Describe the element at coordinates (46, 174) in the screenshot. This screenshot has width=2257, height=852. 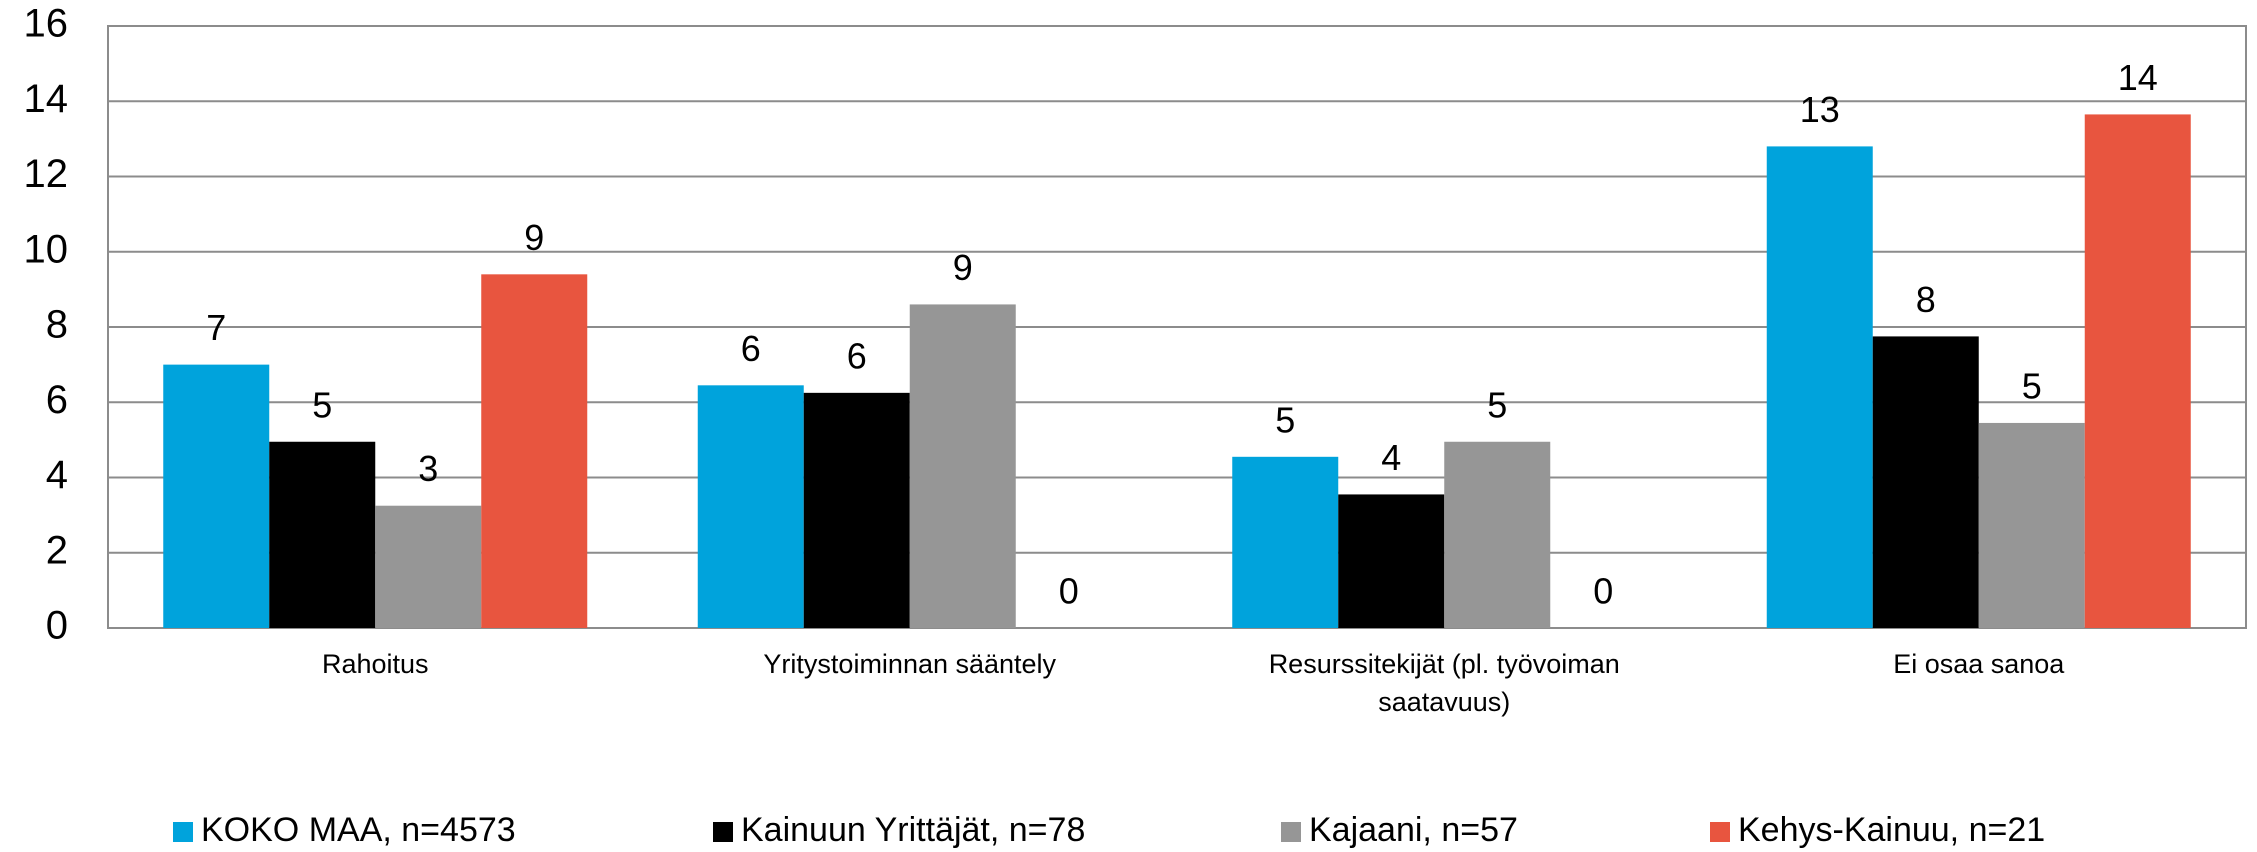
I see `y-tick-label: 12` at that location.